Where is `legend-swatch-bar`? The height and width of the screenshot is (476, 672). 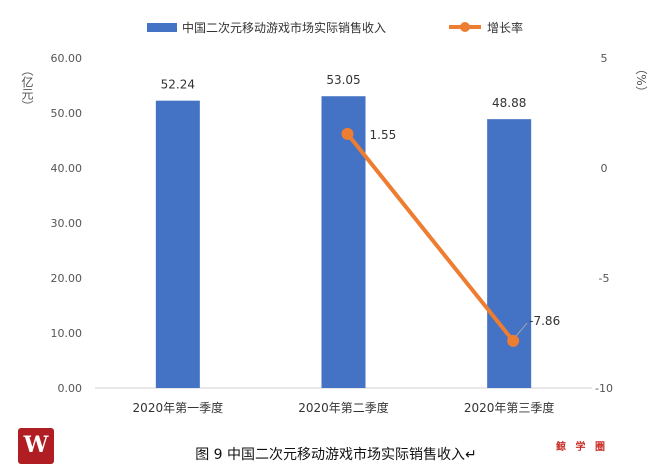
legend-swatch-bar is located at coordinates (162, 27).